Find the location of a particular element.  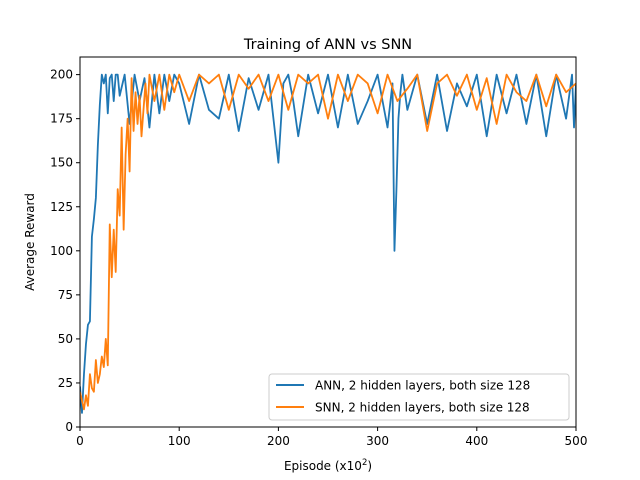

x-axis-label: Episode (x102) is located at coordinates (328, 465).